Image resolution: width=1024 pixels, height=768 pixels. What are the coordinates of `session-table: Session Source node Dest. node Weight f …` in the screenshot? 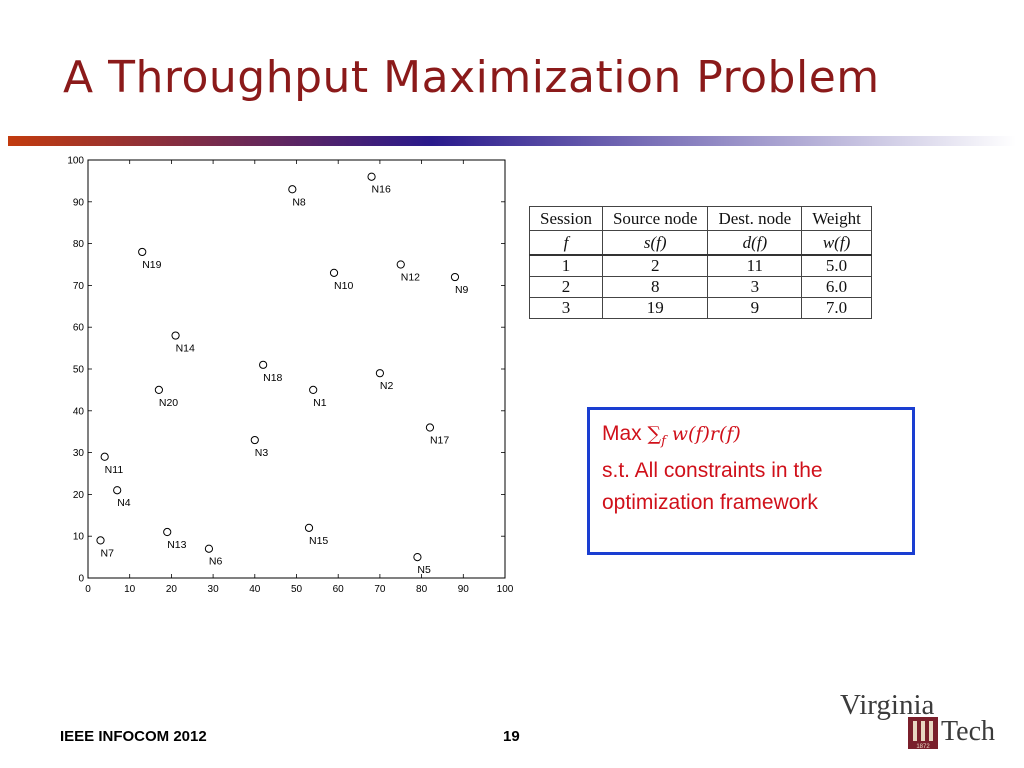 It's located at (700, 262).